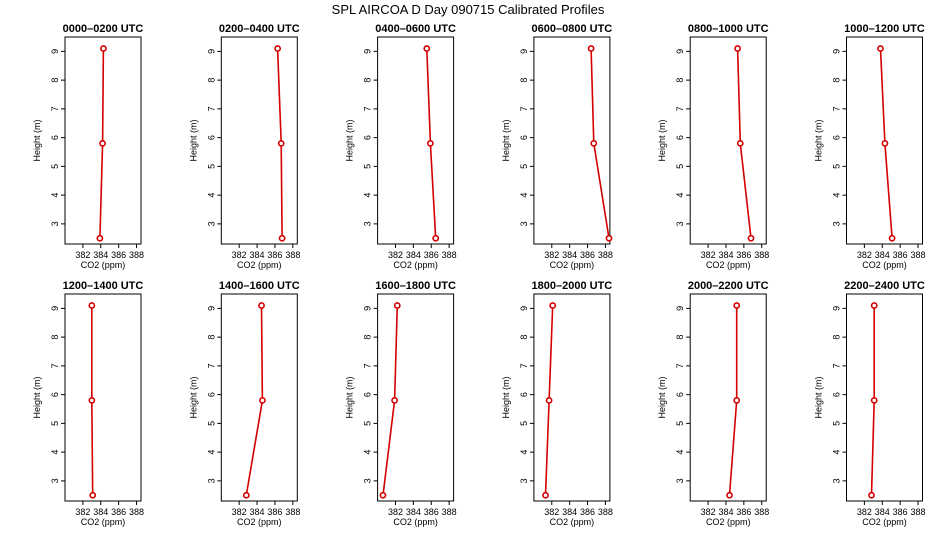  Describe the element at coordinates (884, 29) in the screenshot. I see `panel-title: 1000–1200 UTC` at that location.